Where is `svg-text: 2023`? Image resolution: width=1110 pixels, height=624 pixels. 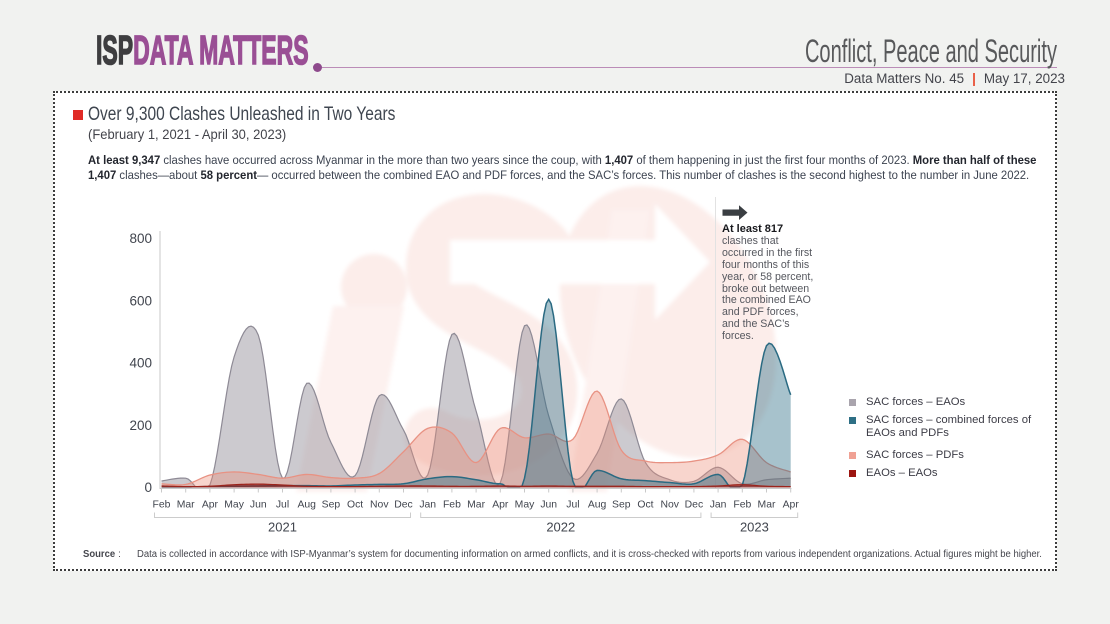
svg-text: 2023 is located at coordinates (754, 527).